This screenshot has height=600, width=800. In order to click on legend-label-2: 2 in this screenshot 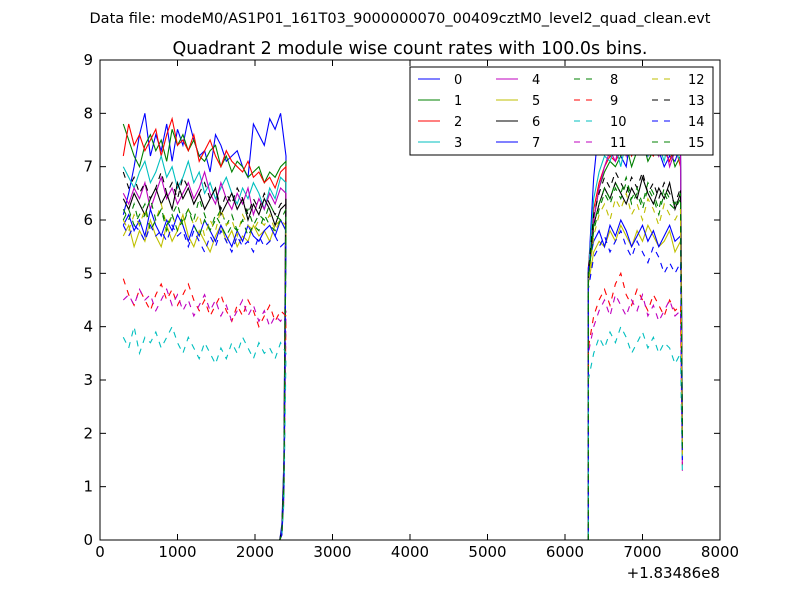, I will do `click(458, 122)`.